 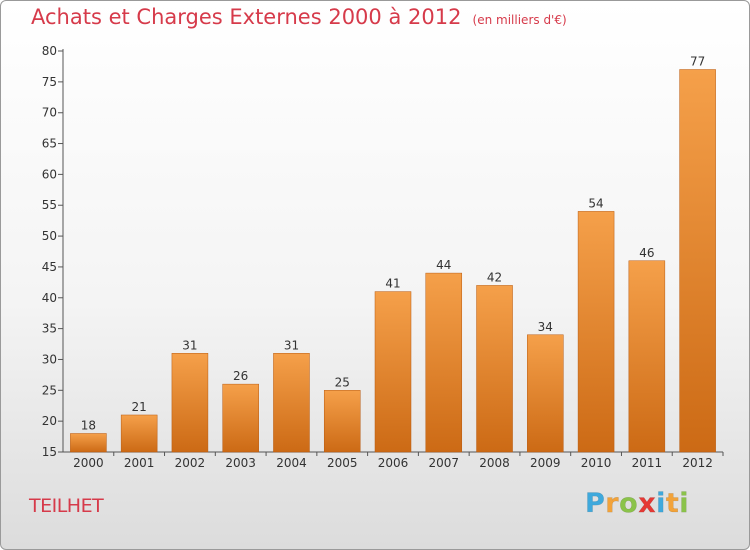 What do you see at coordinates (393, 463) in the screenshot?
I see `x-tick-label: 2006` at bounding box center [393, 463].